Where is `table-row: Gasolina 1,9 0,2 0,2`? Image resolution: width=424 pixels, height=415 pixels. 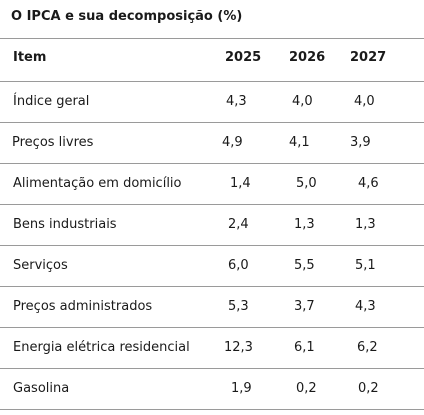 table-row: Gasolina 1,9 0,2 0,2 is located at coordinates (212, 389).